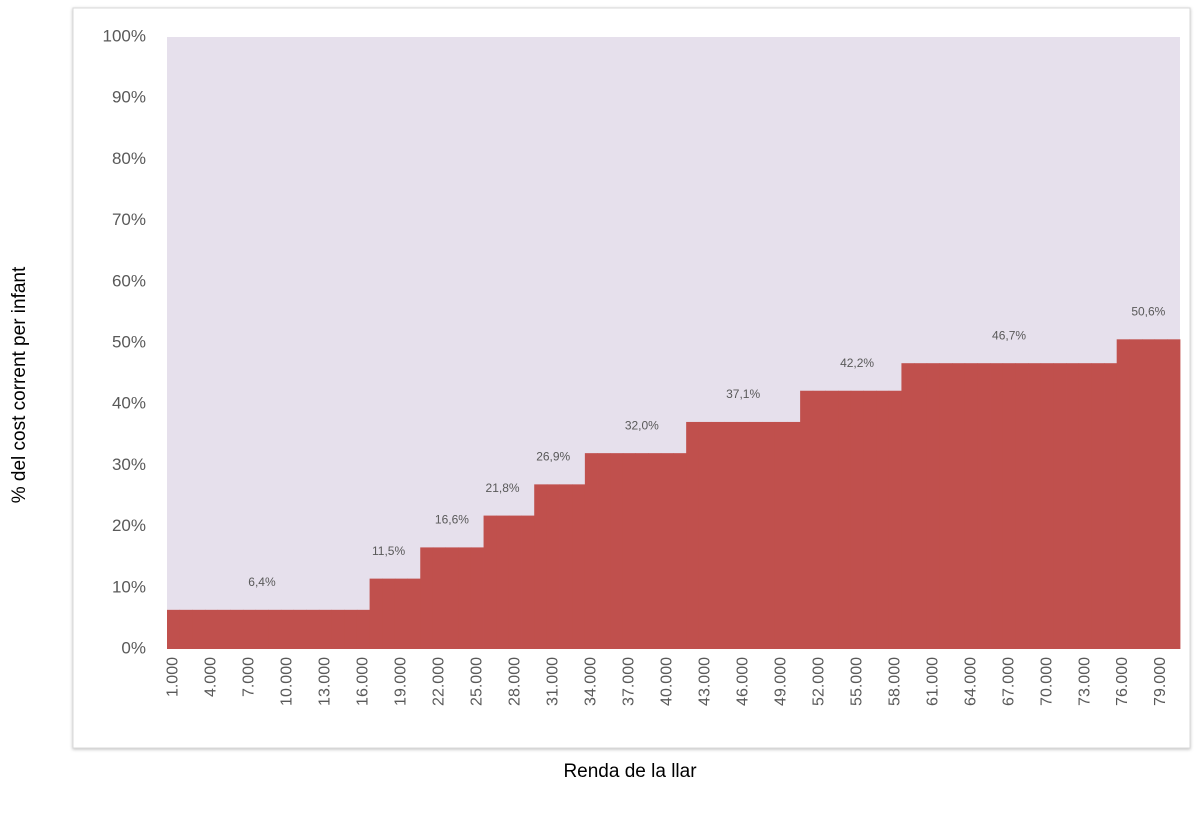 The image size is (1201, 814). I want to click on x-tick-label: 40.000, so click(666, 681).